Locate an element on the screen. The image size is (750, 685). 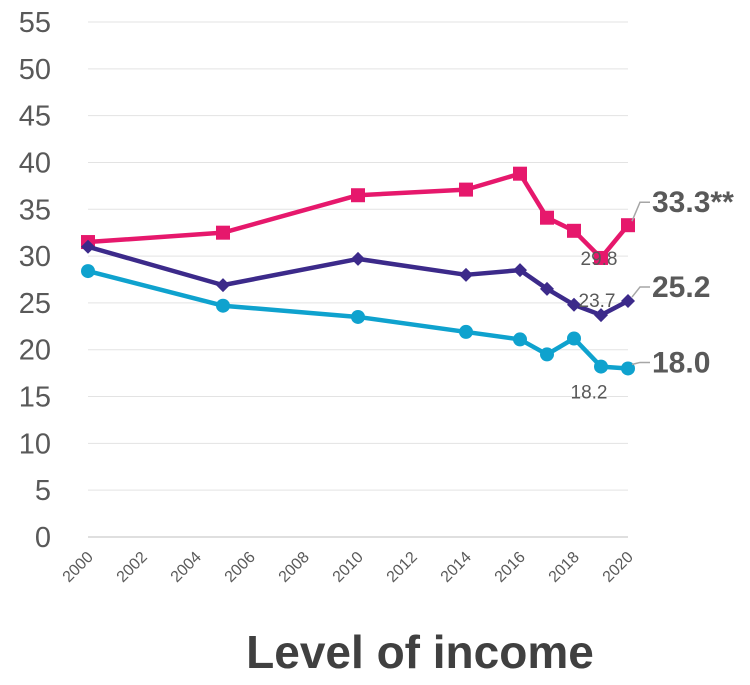
y-tick-label: 30 is located at coordinates (35, 257).